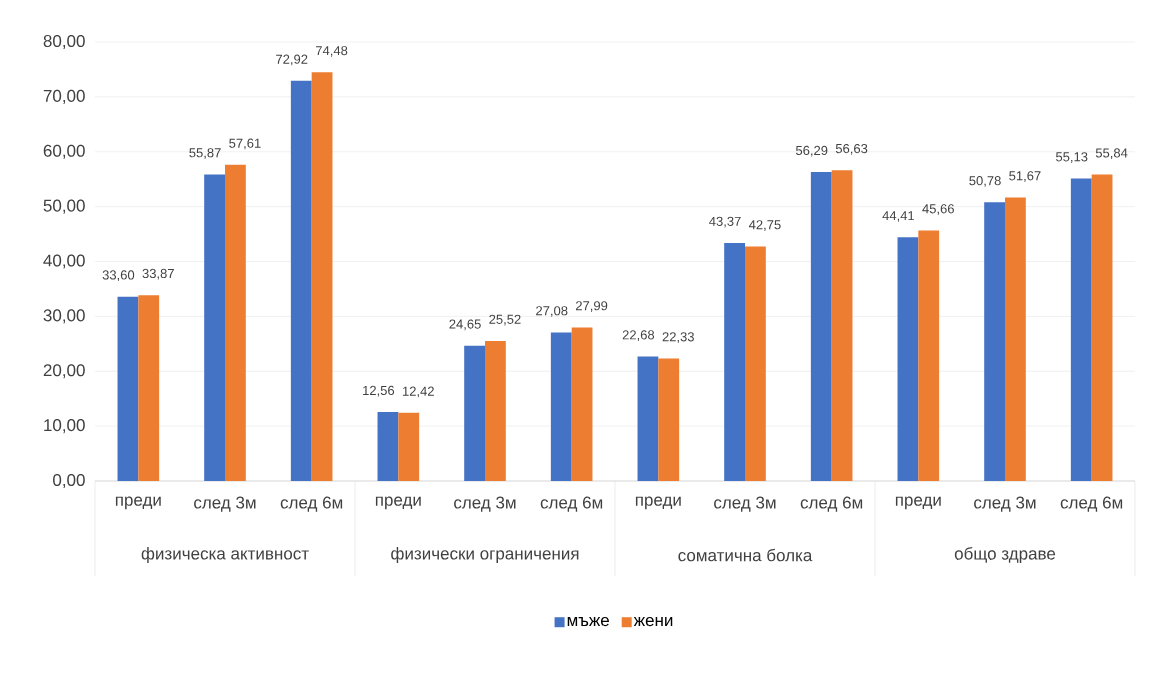 The image size is (1173, 675). I want to click on text: соматична болка, so click(745, 555).